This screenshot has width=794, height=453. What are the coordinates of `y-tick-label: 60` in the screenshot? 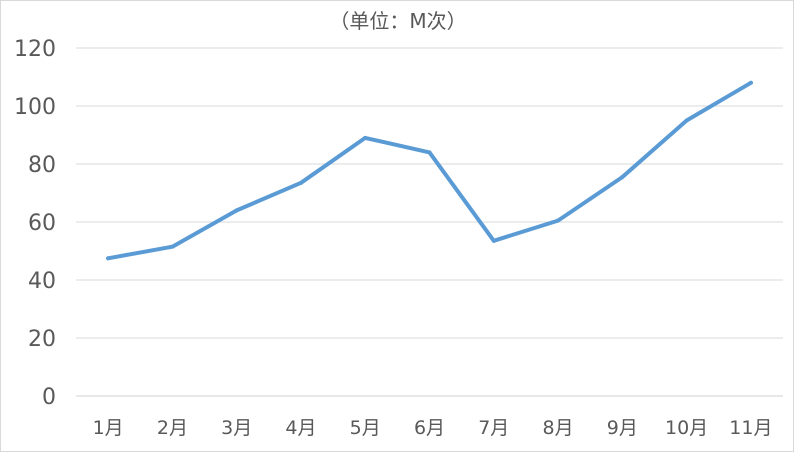 It's located at (42, 223).